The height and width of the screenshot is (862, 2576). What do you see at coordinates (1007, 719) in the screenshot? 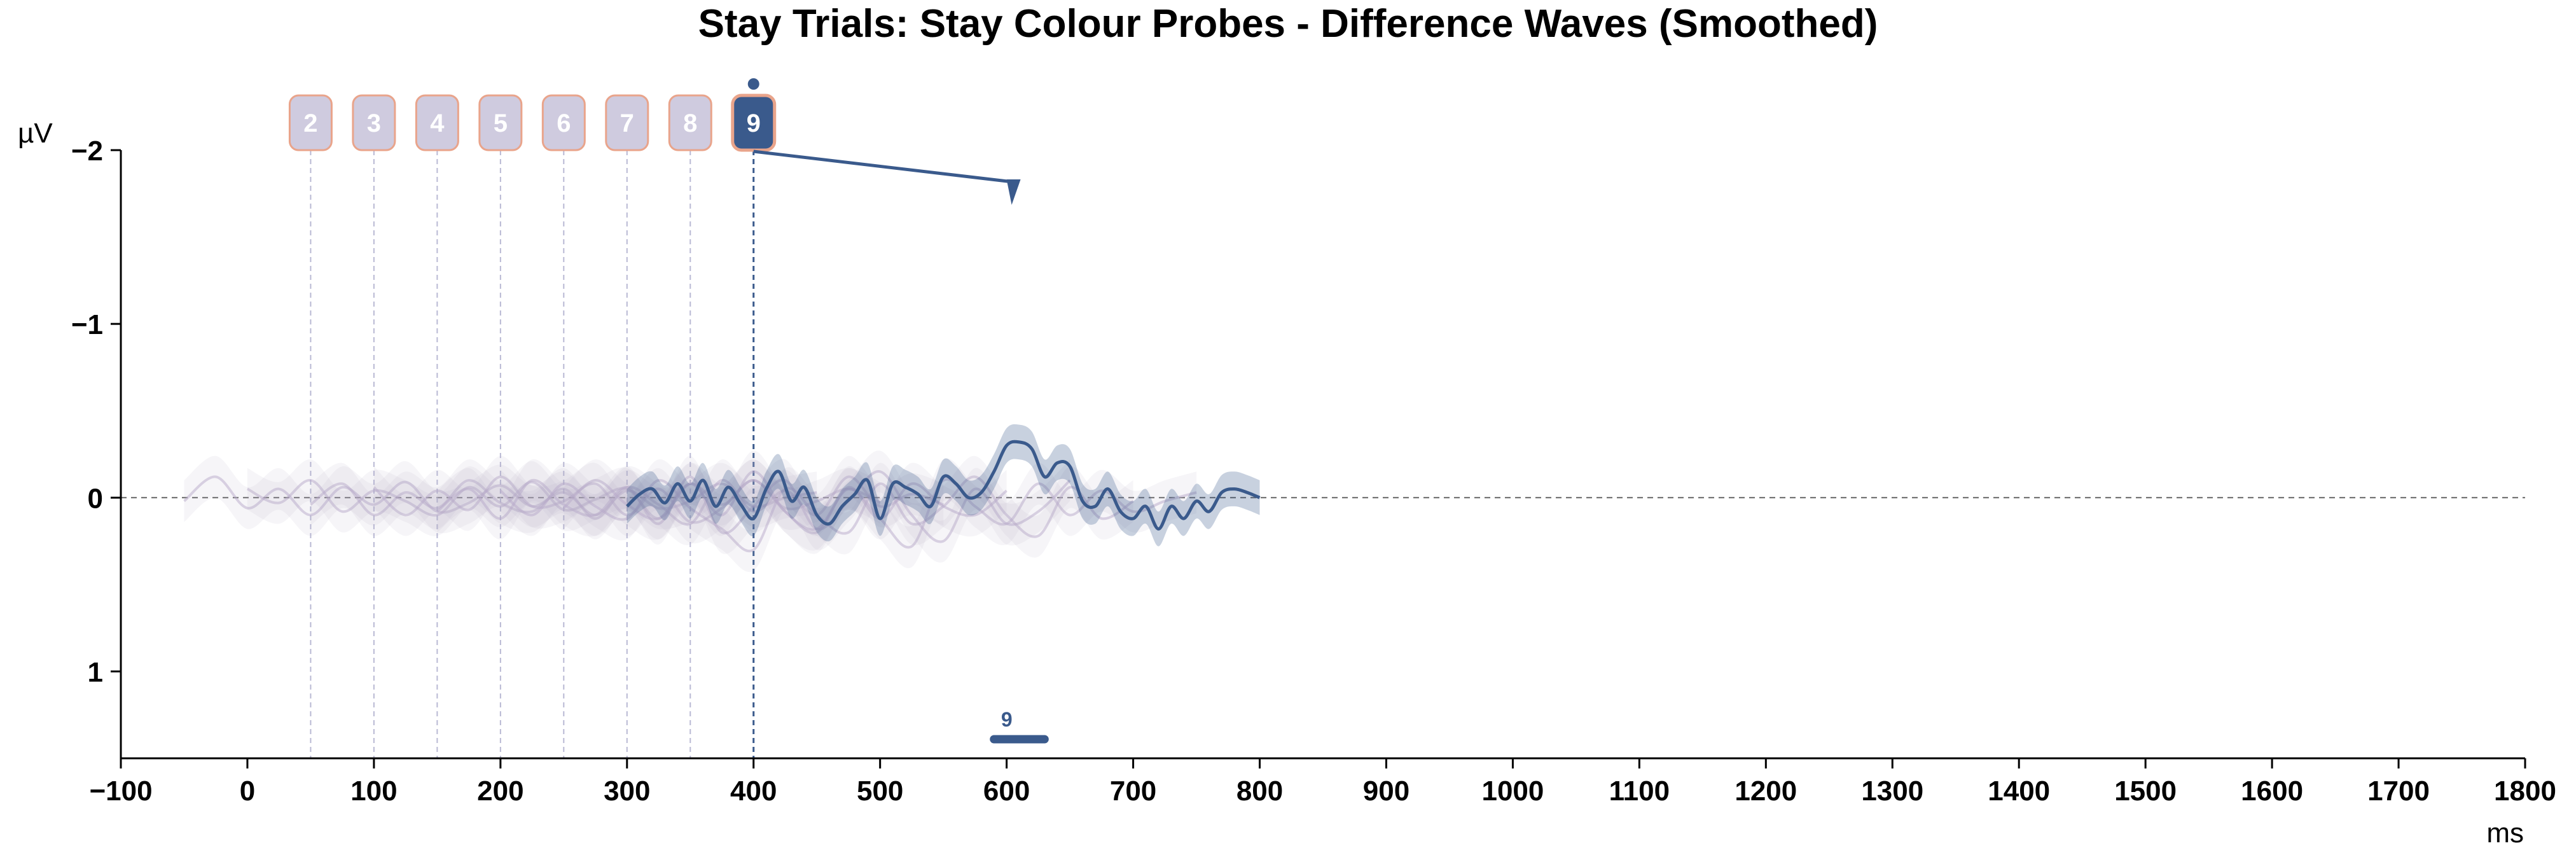
I see `significance-label-9: 9` at bounding box center [1007, 719].